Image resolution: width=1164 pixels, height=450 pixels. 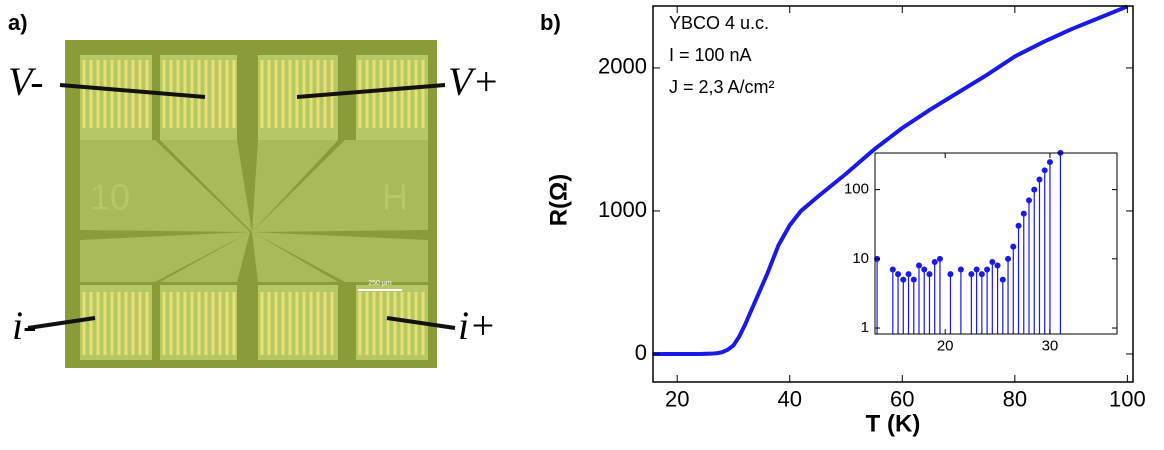 I want to click on probe-label: V+, so click(x=473, y=81).